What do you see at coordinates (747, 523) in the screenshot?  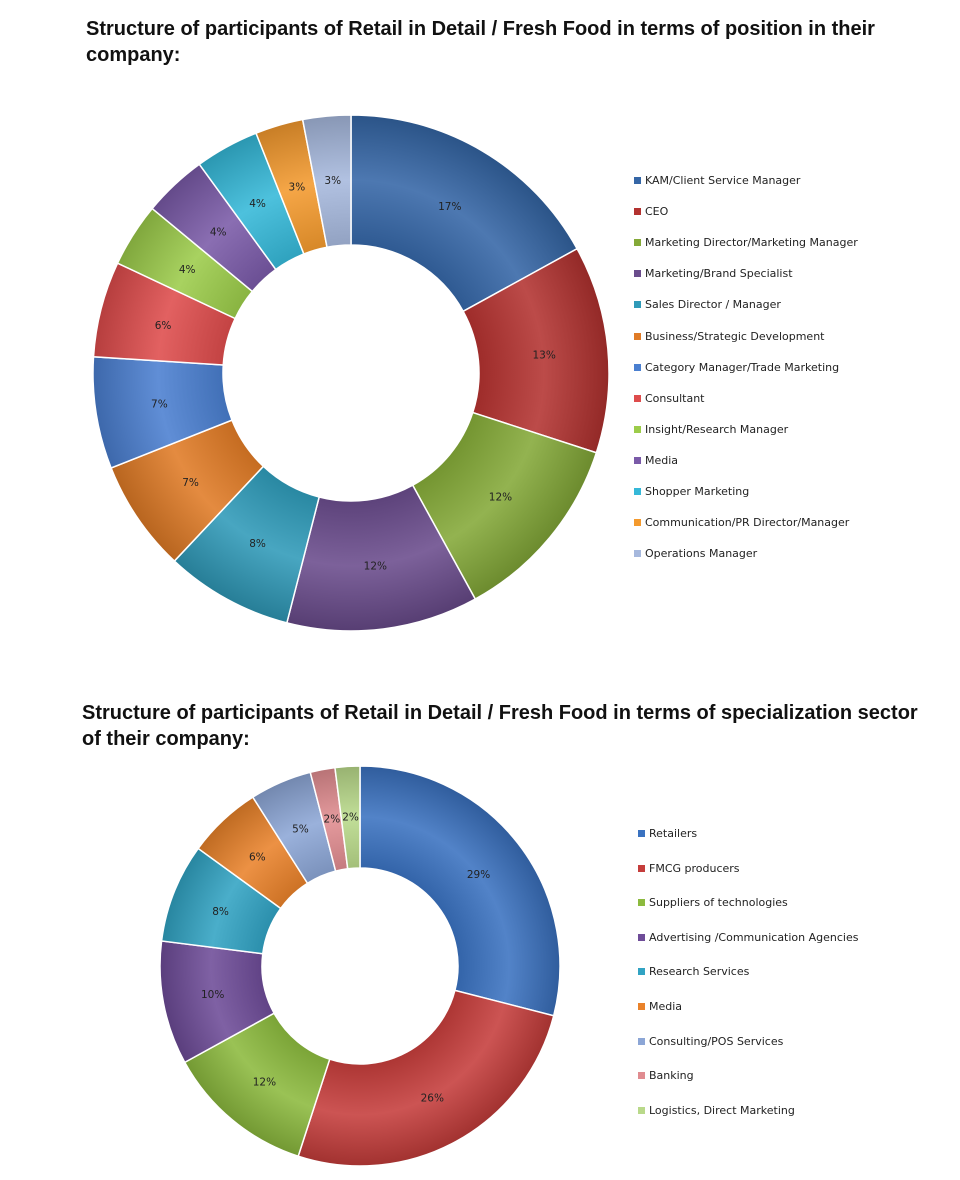 I see `legend-label: Communication/PR Director/Manager` at bounding box center [747, 523].